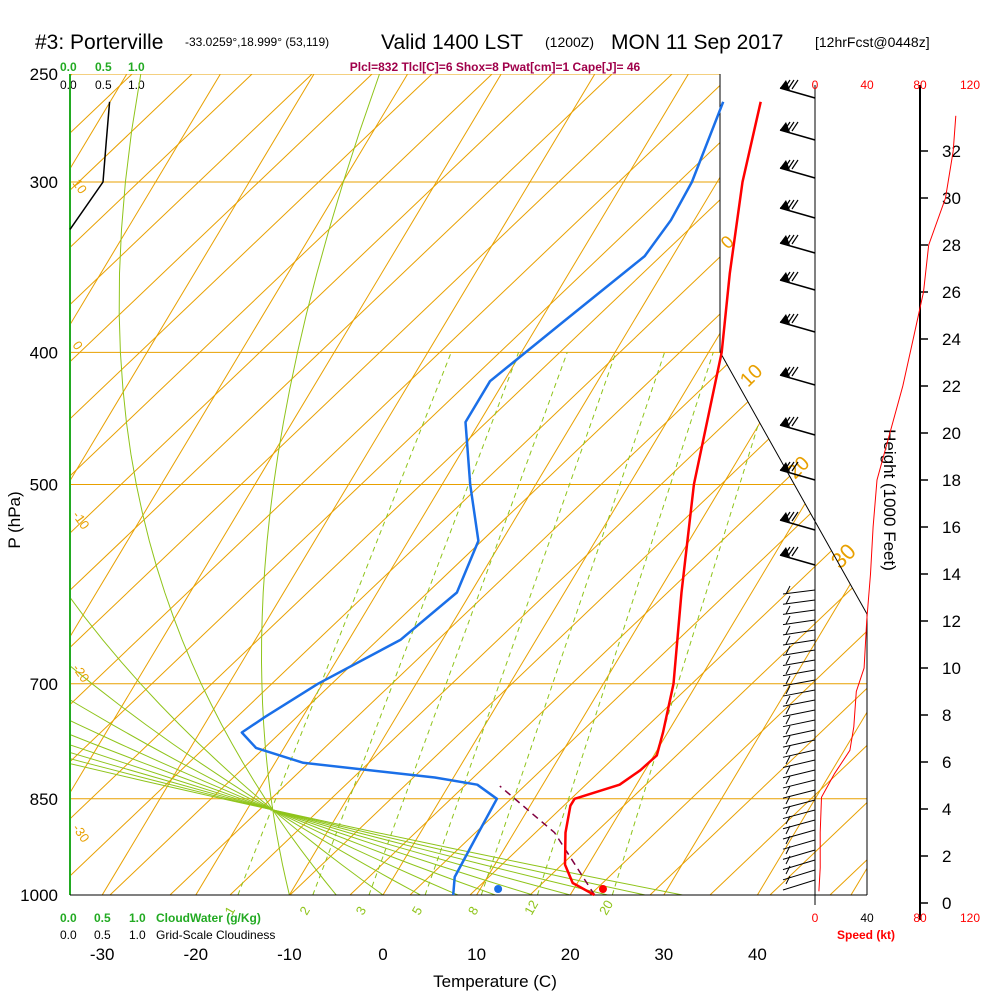 This screenshot has width=1000, height=1000. Describe the element at coordinates (473, 911) in the screenshot. I see `mixing-ratio-label: 8` at that location.